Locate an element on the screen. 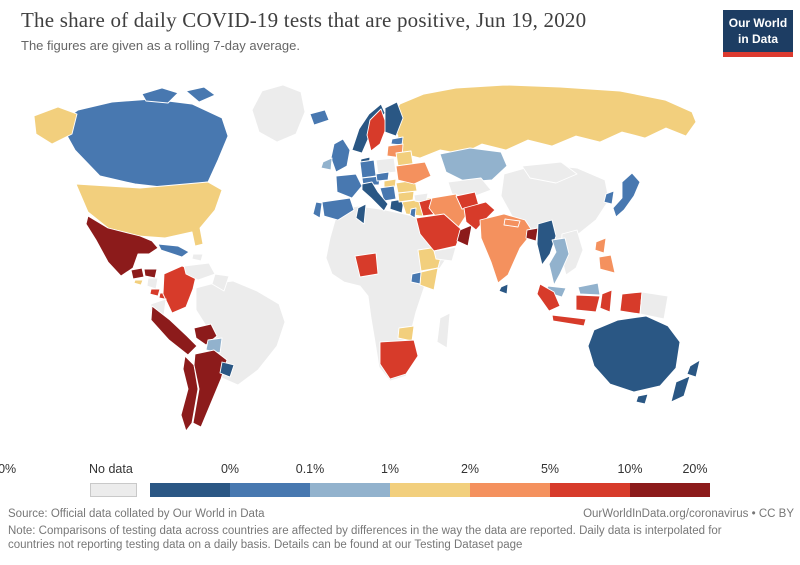  country-south-africa is located at coordinates (399, 359).